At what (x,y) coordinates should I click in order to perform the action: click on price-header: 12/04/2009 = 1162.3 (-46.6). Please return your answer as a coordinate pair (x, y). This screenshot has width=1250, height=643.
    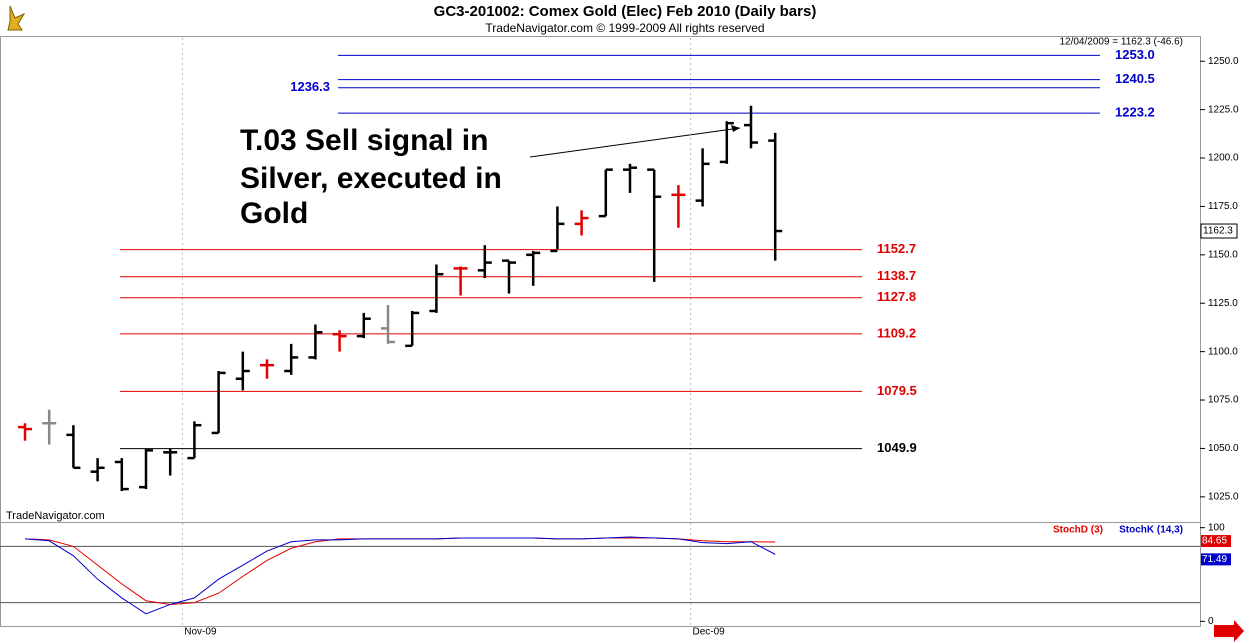
    Looking at the image, I should click on (1121, 42).